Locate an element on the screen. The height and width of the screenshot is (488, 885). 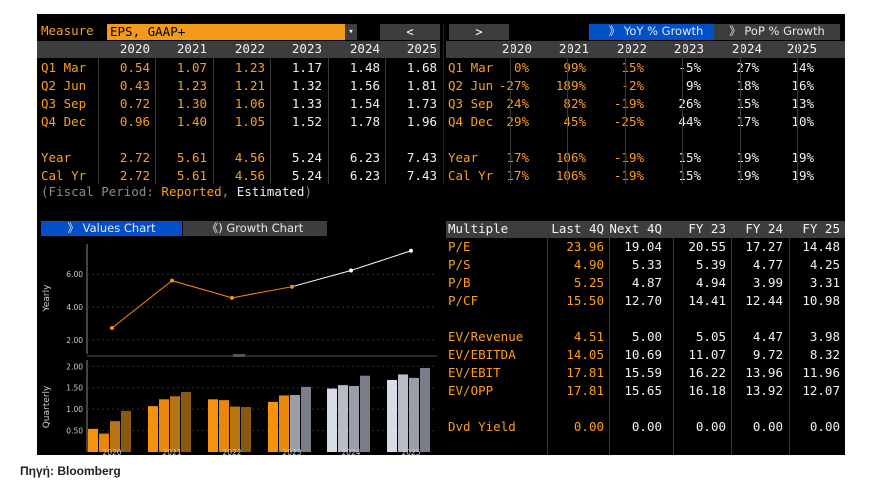
eps-cell: 1.56 is located at coordinates (364, 85).